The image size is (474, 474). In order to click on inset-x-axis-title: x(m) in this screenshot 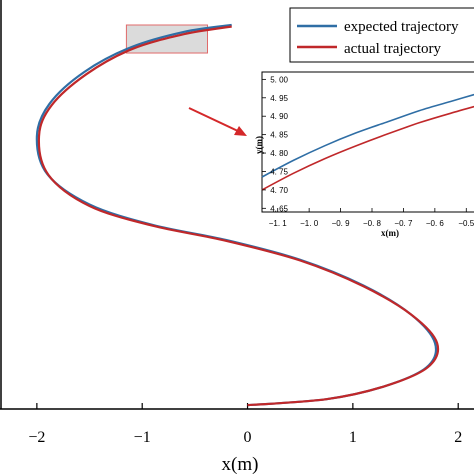, I will do `click(390, 233)`.